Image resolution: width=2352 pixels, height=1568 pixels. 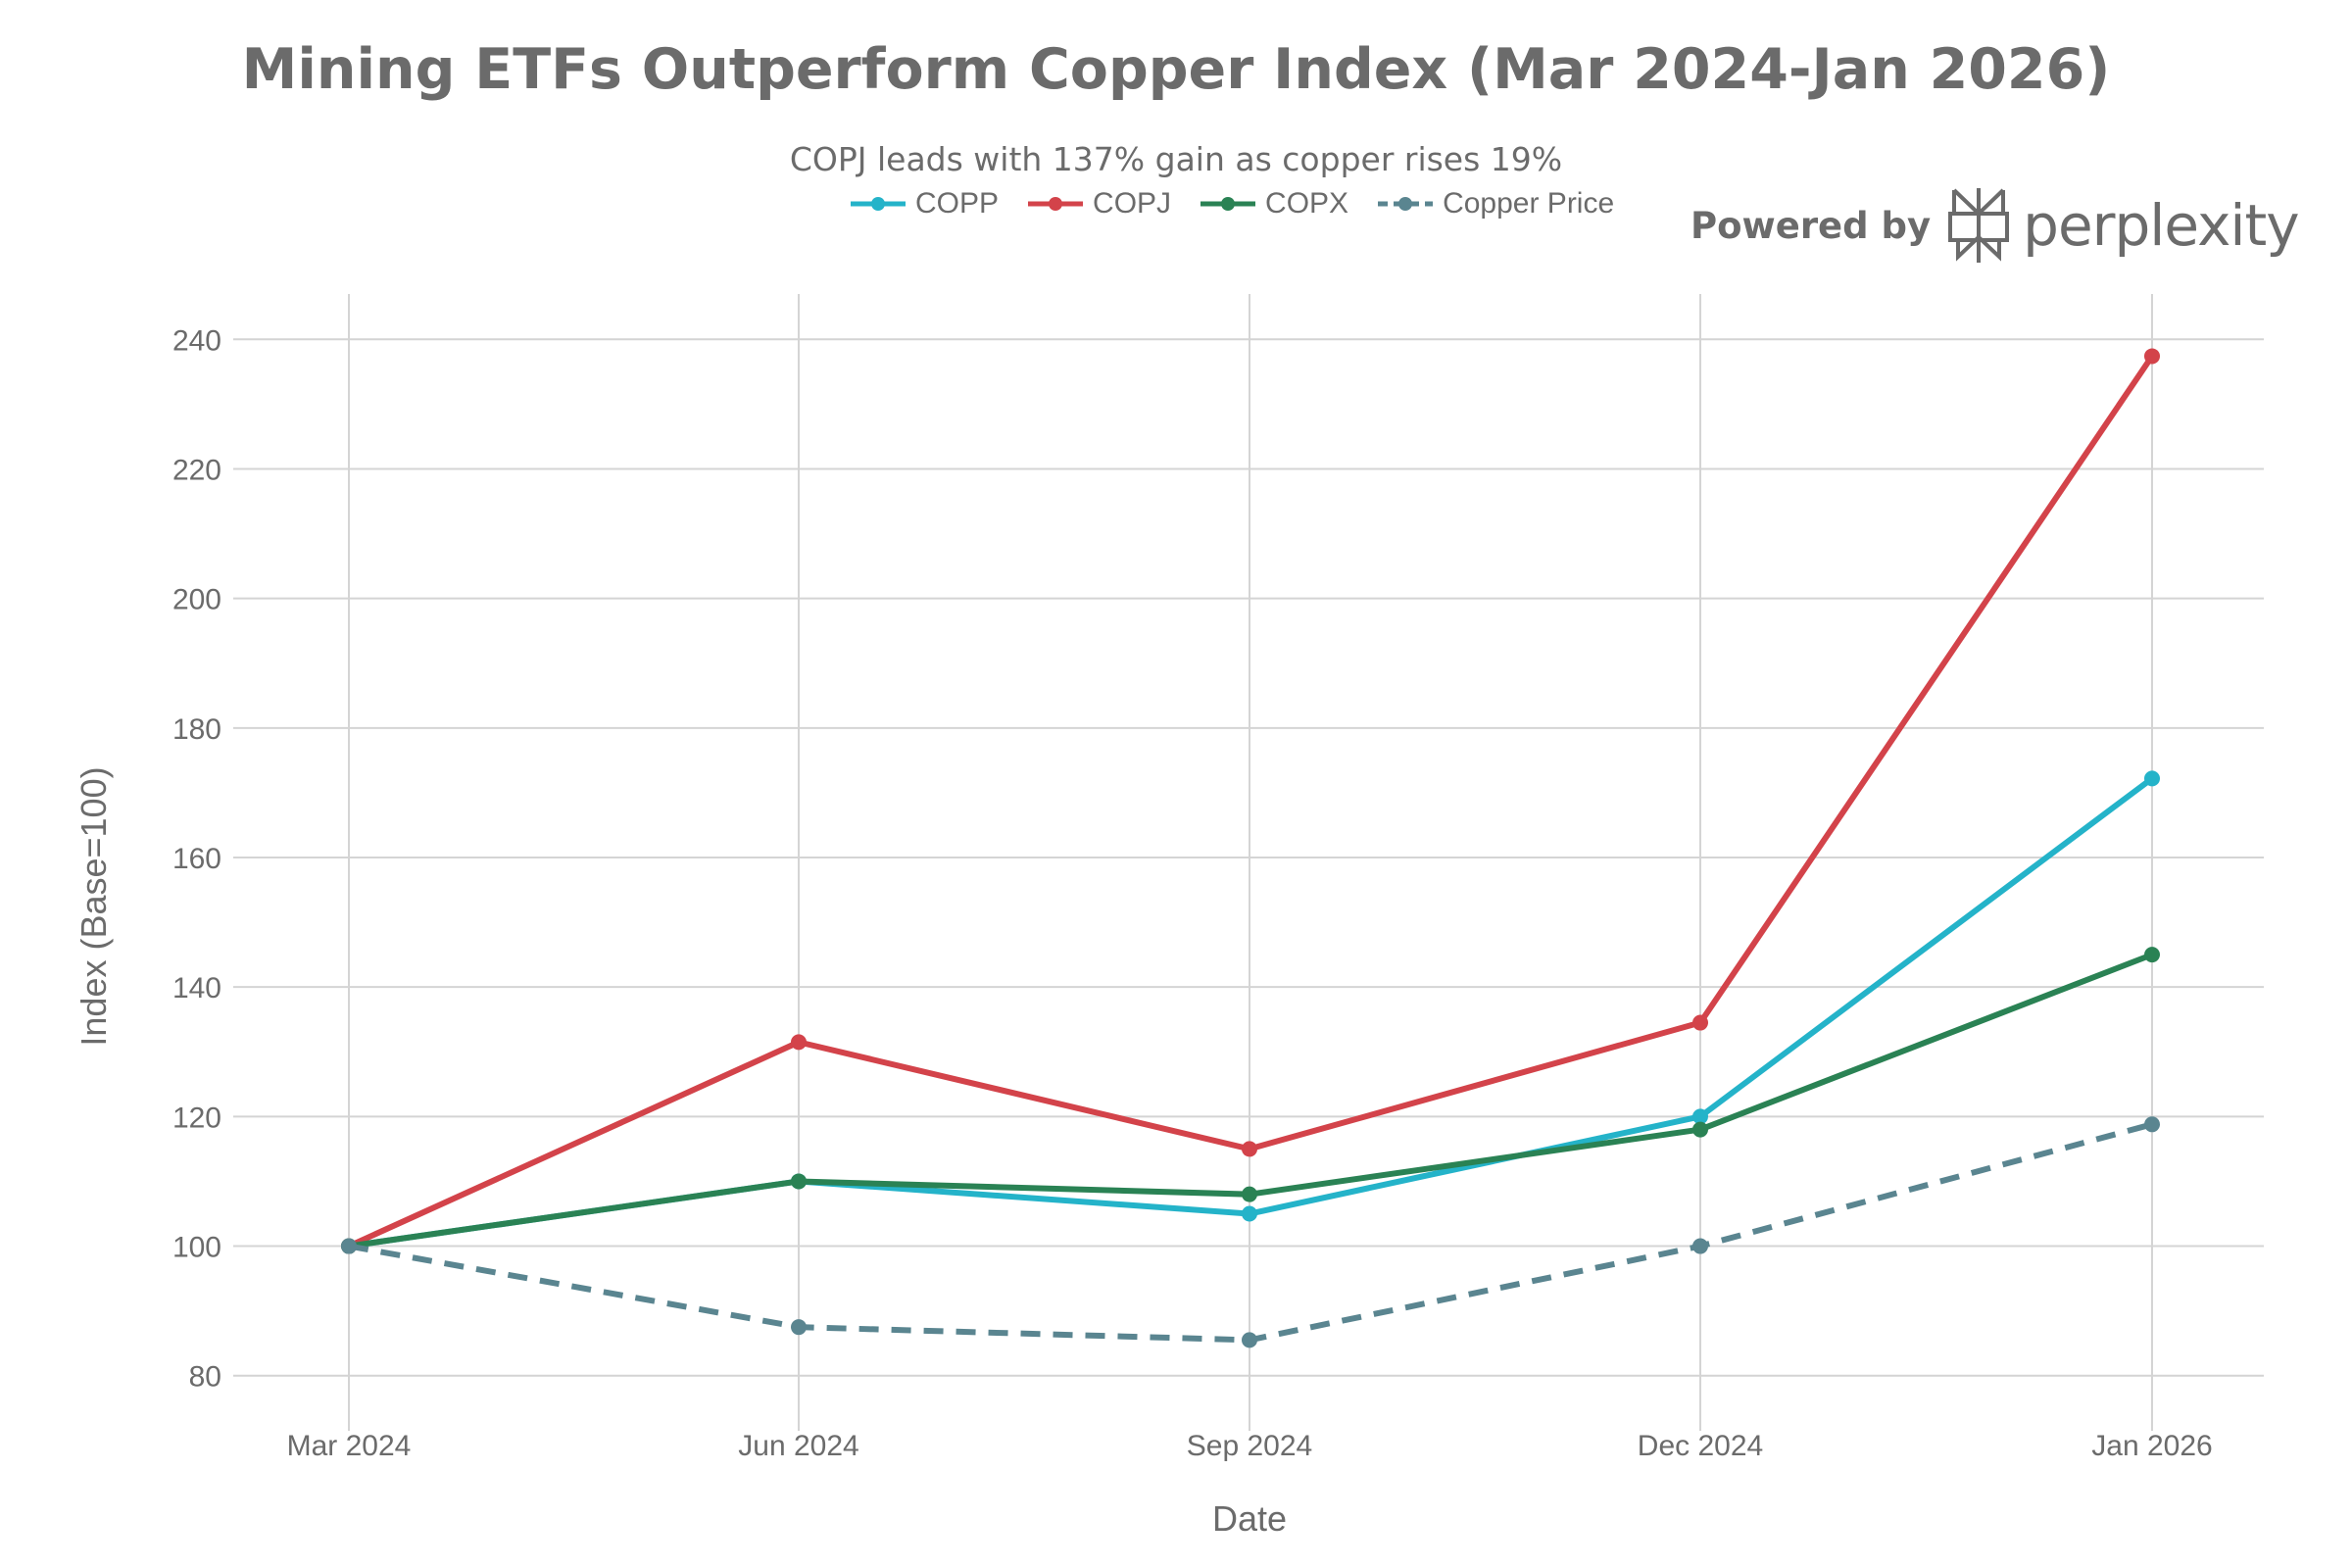 I want to click on x-tick-label: Jun 2024, so click(x=798, y=1446).